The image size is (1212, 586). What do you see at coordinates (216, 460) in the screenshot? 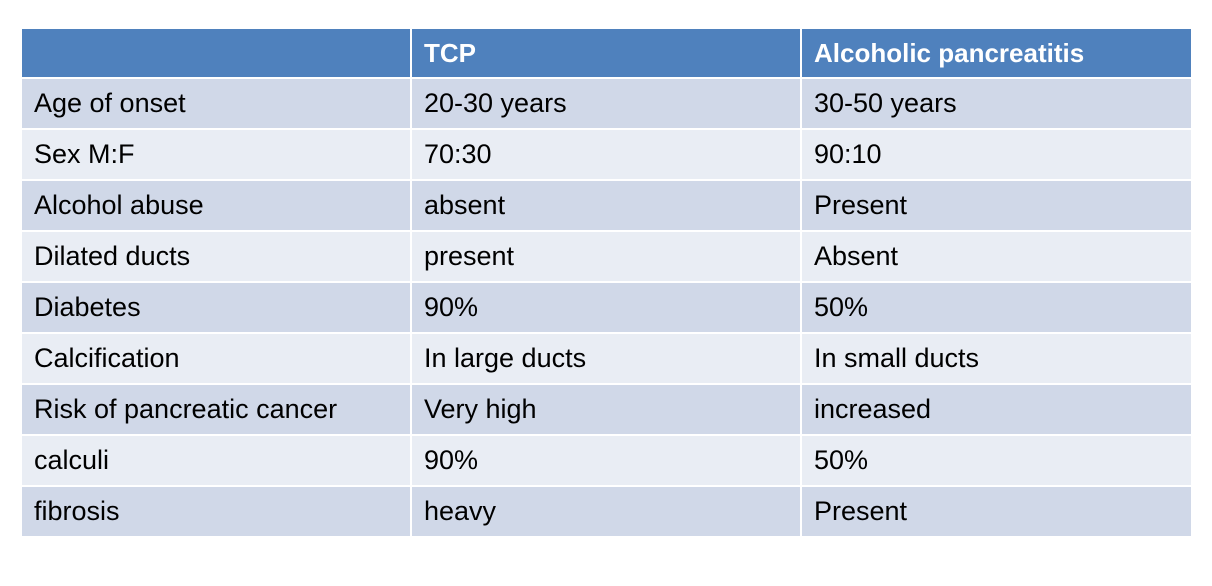
I see `row-label: calculi` at bounding box center [216, 460].